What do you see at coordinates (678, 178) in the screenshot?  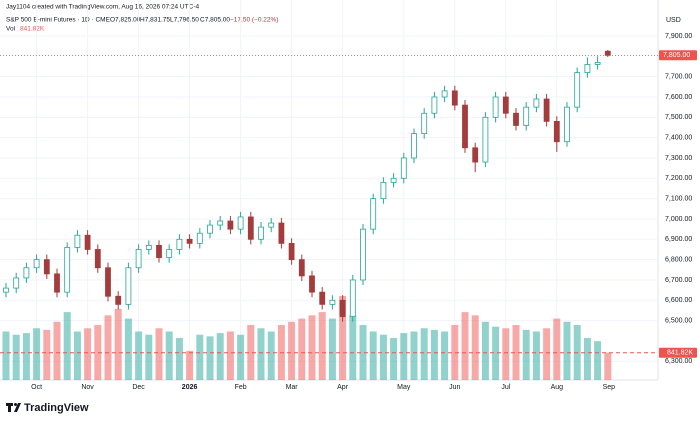 I see `y-tick-label: 7,200.00` at bounding box center [678, 178].